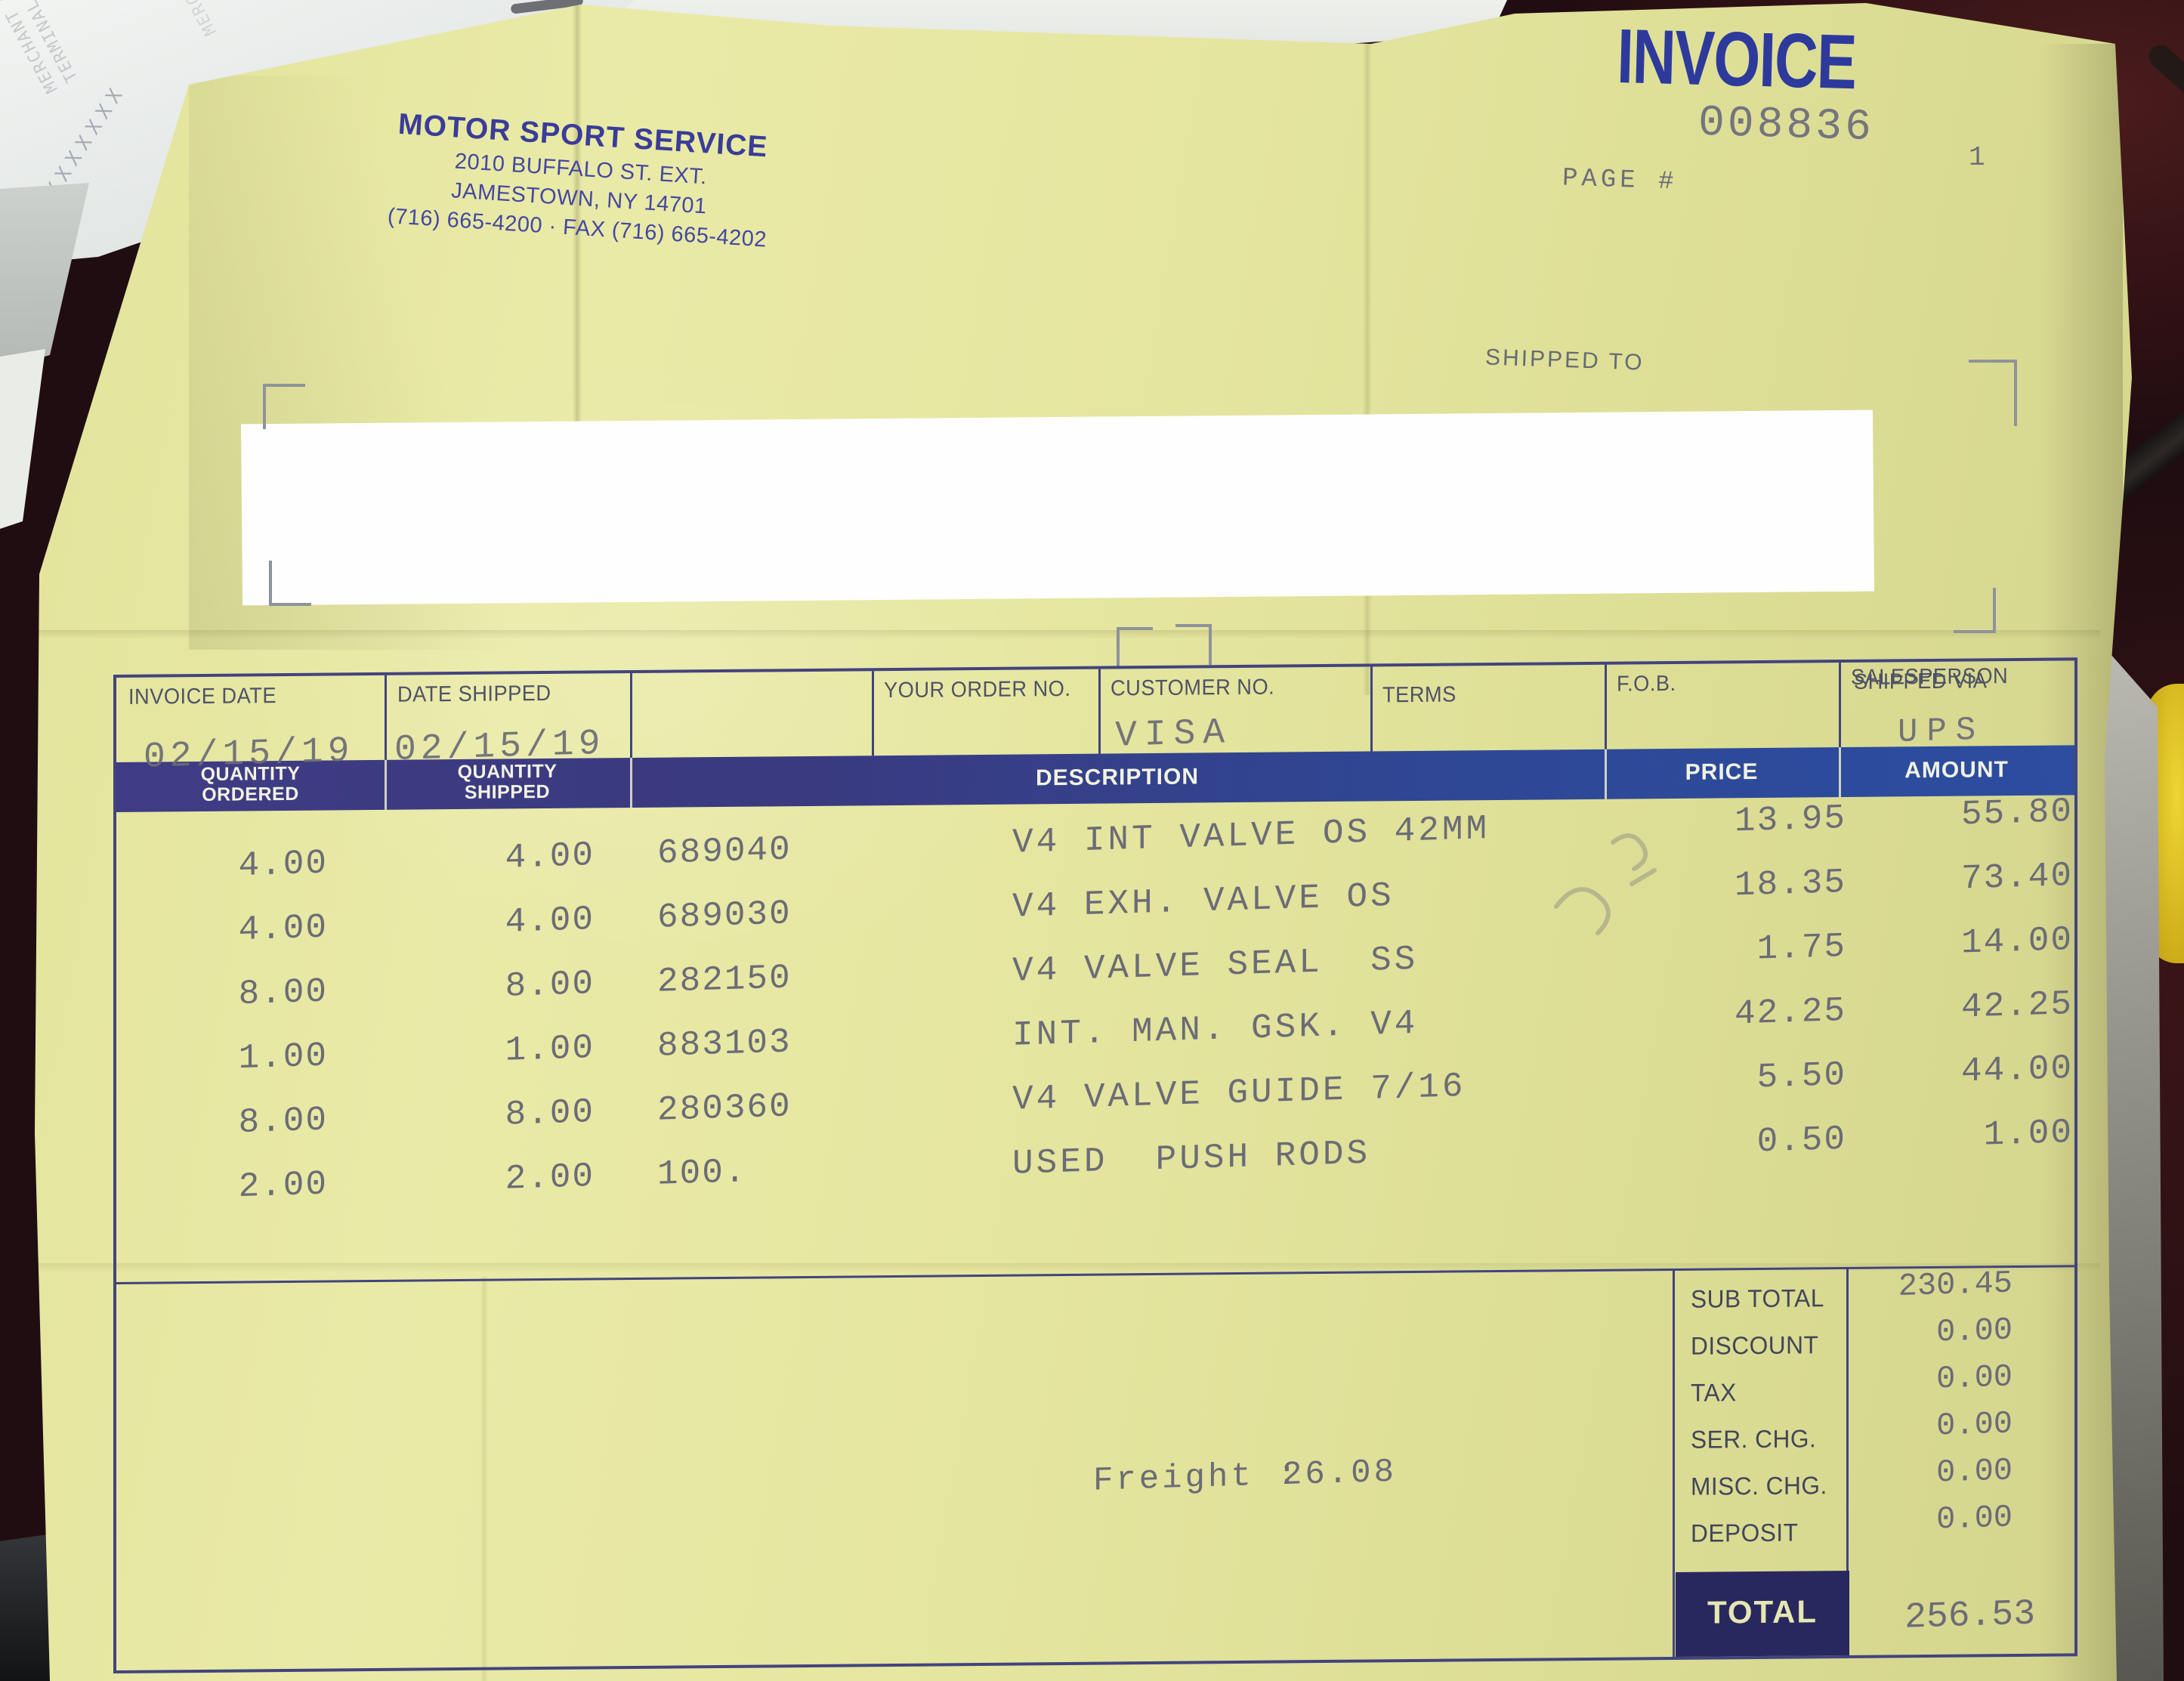  What do you see at coordinates (2016, 814) in the screenshot?
I see `item-amount: 55.80` at bounding box center [2016, 814].